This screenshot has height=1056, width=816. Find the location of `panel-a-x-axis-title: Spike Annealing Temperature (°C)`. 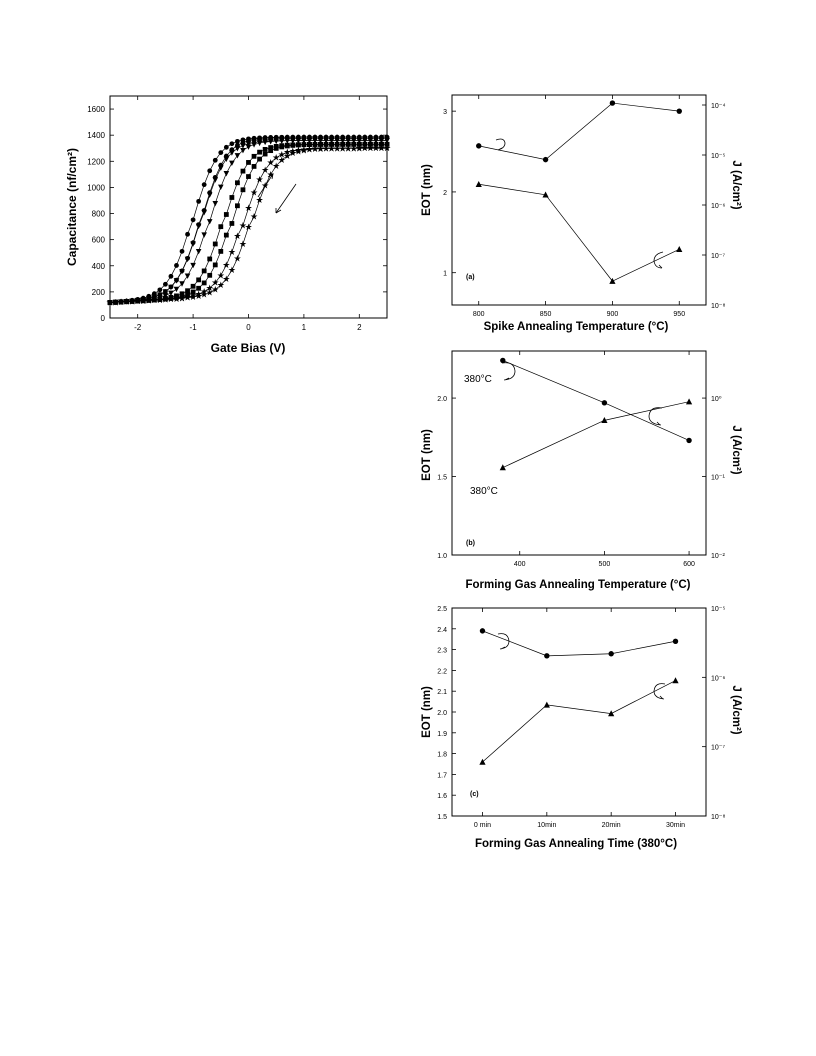

panel-a-x-axis-title: Spike Annealing Temperature (°C) is located at coordinates (576, 327).